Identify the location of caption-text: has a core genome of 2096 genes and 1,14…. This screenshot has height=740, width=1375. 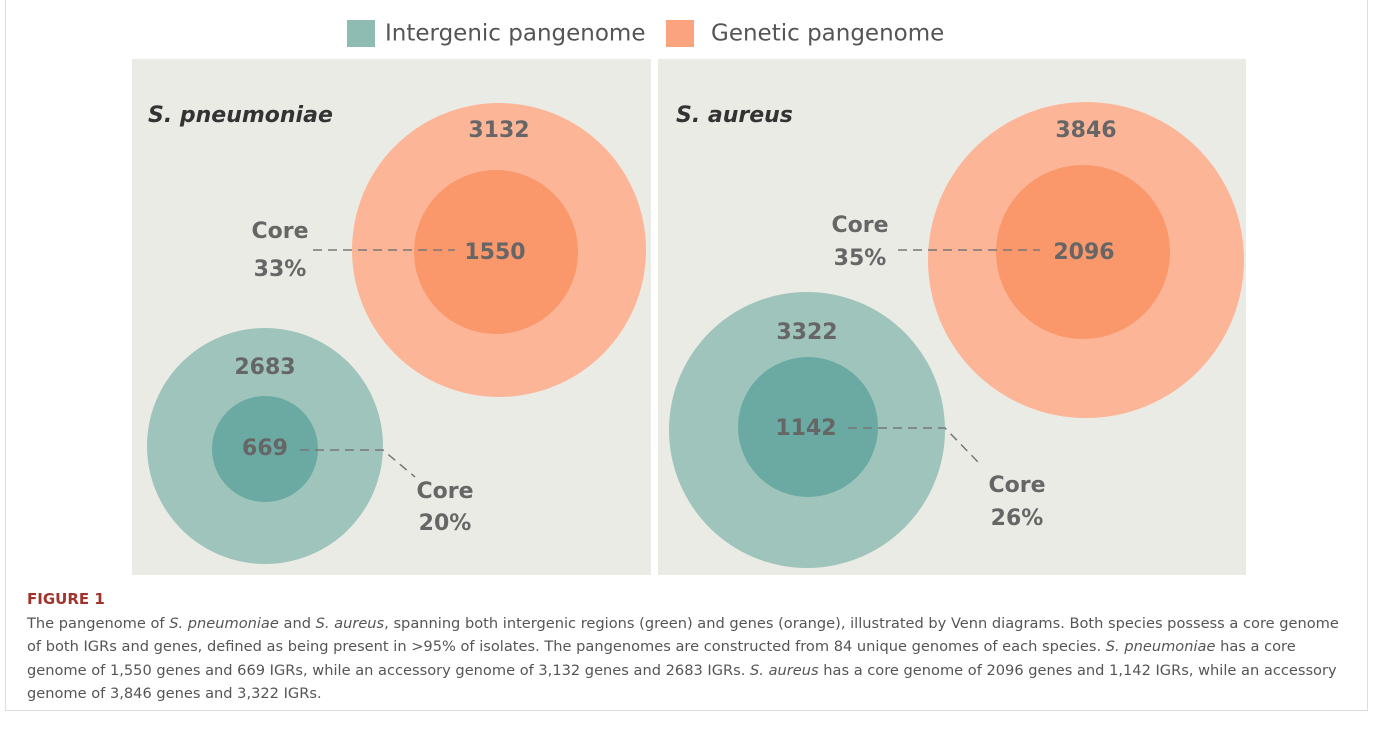
(682, 681).